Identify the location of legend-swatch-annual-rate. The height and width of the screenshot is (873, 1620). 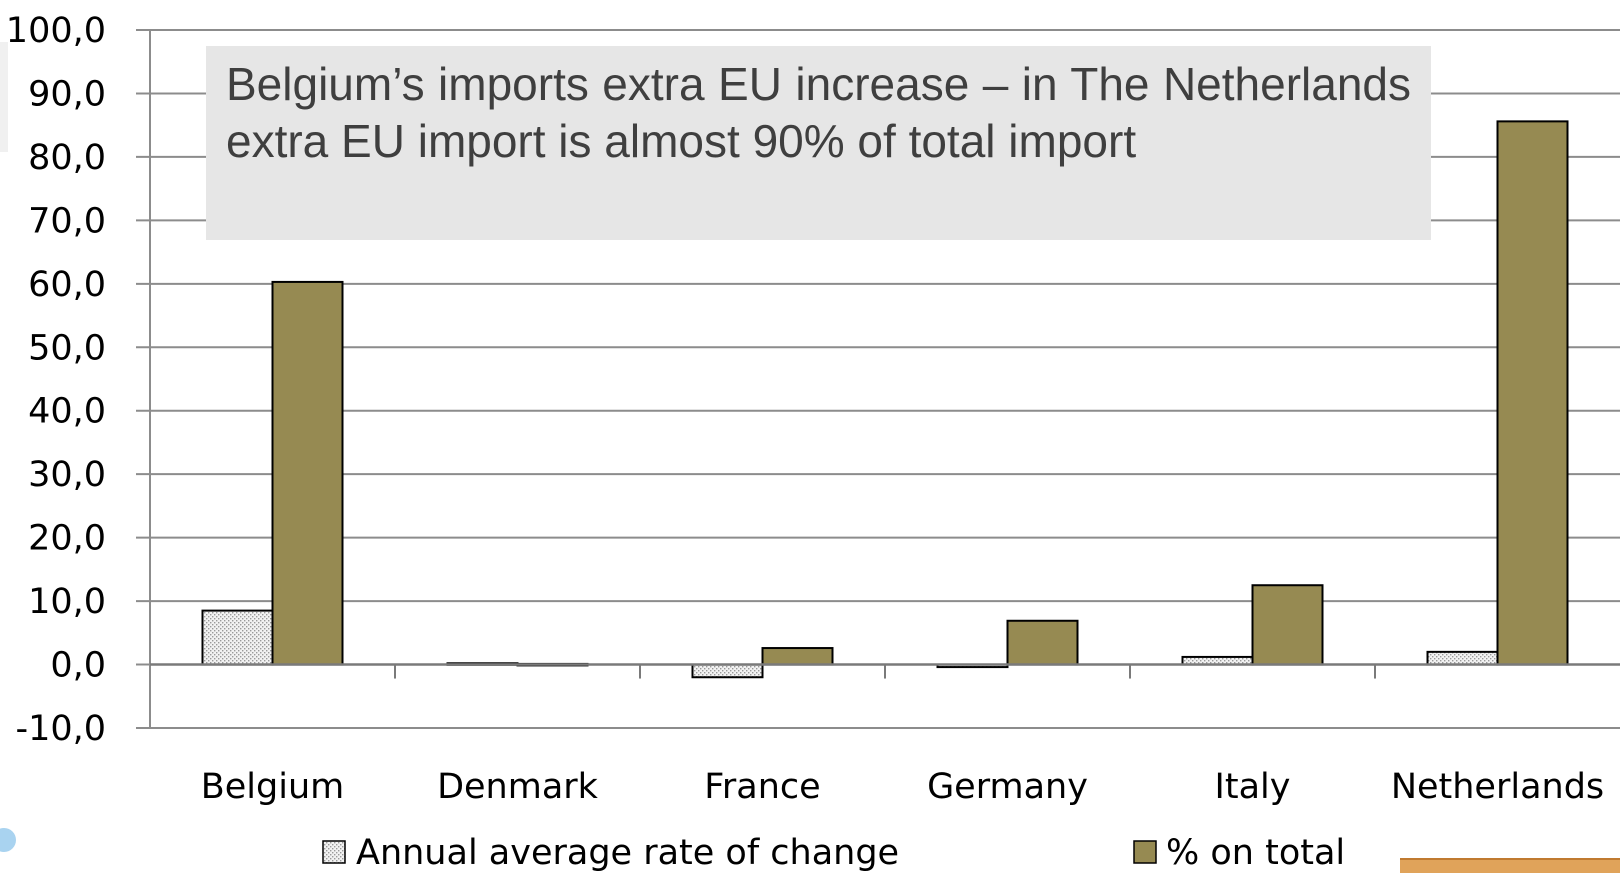
(334, 852).